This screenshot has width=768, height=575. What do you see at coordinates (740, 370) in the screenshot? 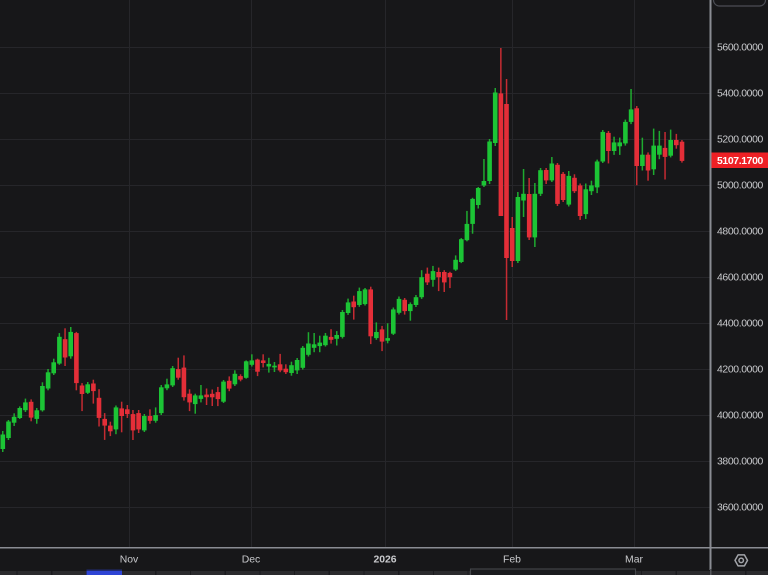
I see `svg-text: 4200.0000` at bounding box center [740, 370].